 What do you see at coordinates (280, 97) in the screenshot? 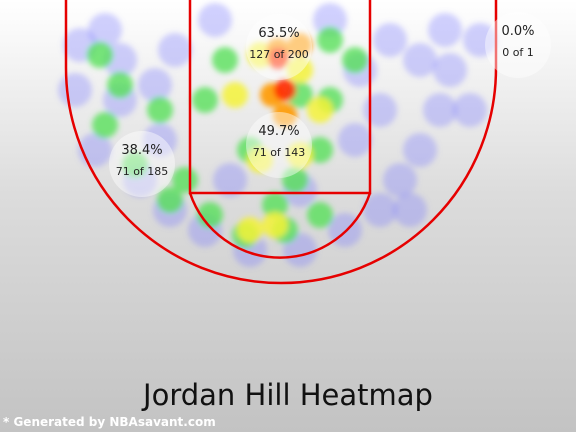
I see `paint-box` at bounding box center [280, 97].